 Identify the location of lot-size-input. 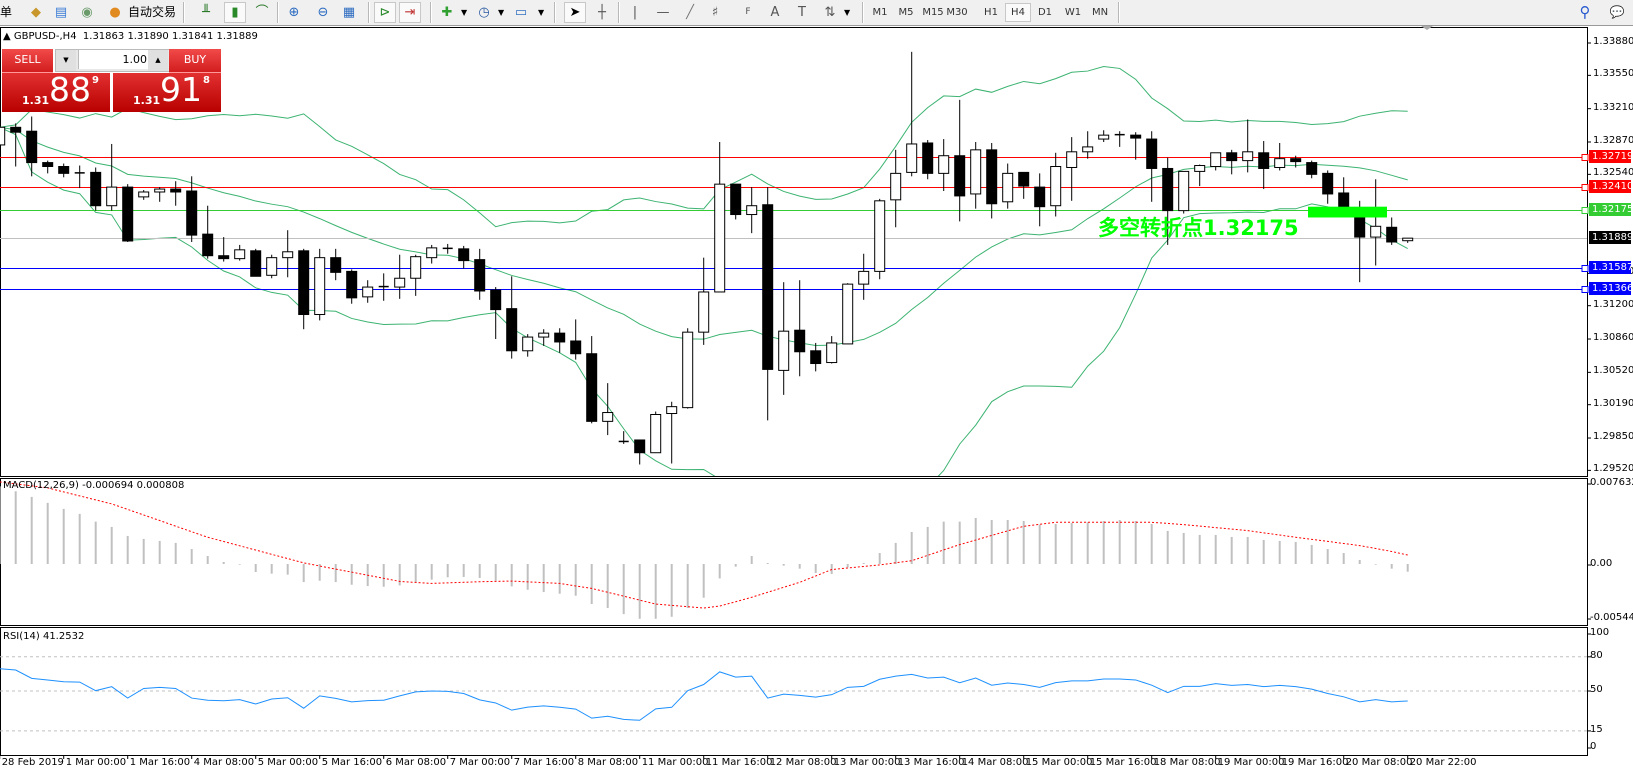
(114, 59).